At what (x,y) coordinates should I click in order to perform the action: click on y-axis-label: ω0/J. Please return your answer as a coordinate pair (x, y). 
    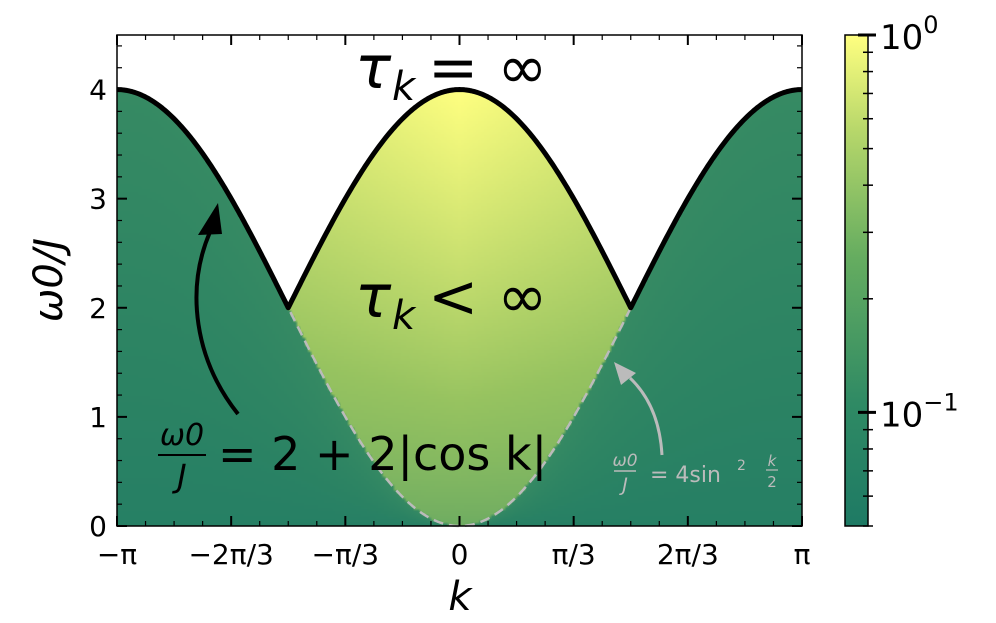
    Looking at the image, I should click on (49, 280).